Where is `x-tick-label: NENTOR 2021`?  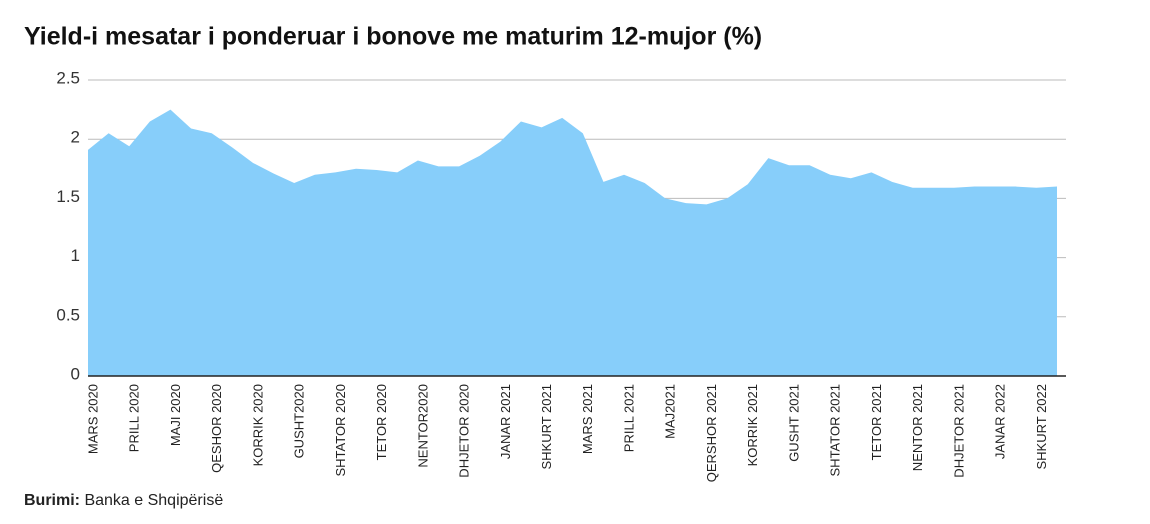 x-tick-label: NENTOR 2021 is located at coordinates (917, 427).